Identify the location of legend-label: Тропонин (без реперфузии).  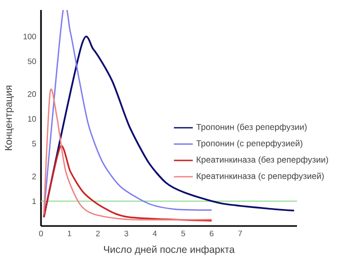
(251, 128).